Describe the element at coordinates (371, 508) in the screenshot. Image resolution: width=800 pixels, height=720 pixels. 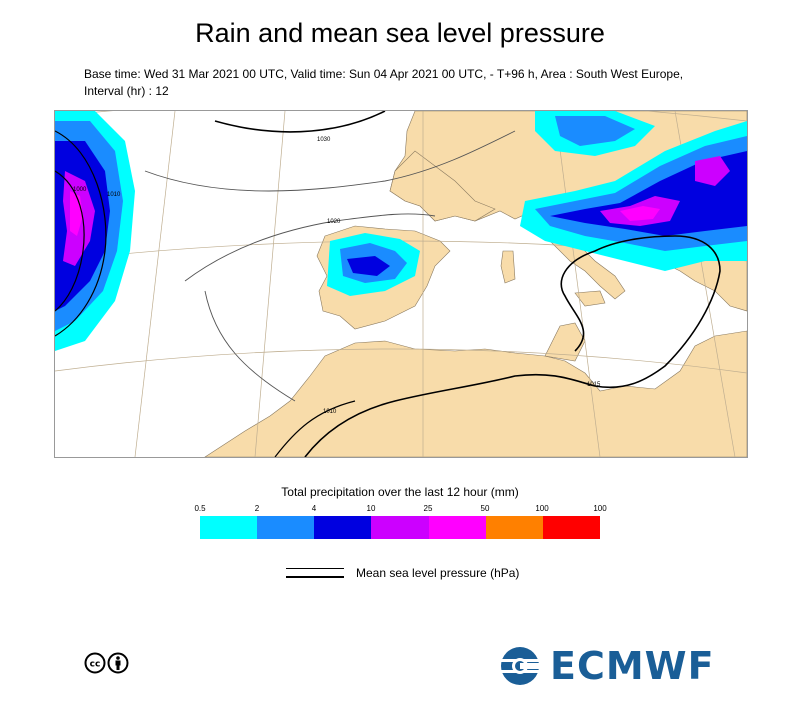
I see `legend-tick: 10` at that location.